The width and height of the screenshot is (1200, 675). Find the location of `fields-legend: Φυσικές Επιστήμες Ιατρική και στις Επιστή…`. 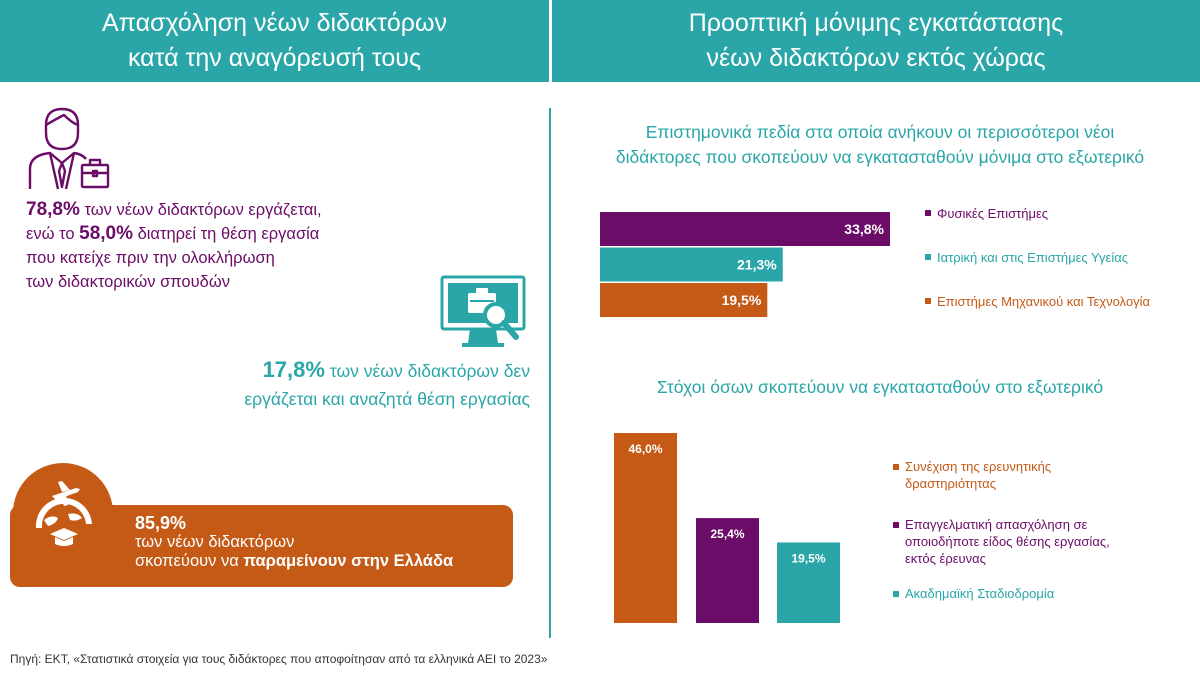

fields-legend: Φυσικές Επιστήμες Ιατρική και στις Επιστή… is located at coordinates (1037, 272).